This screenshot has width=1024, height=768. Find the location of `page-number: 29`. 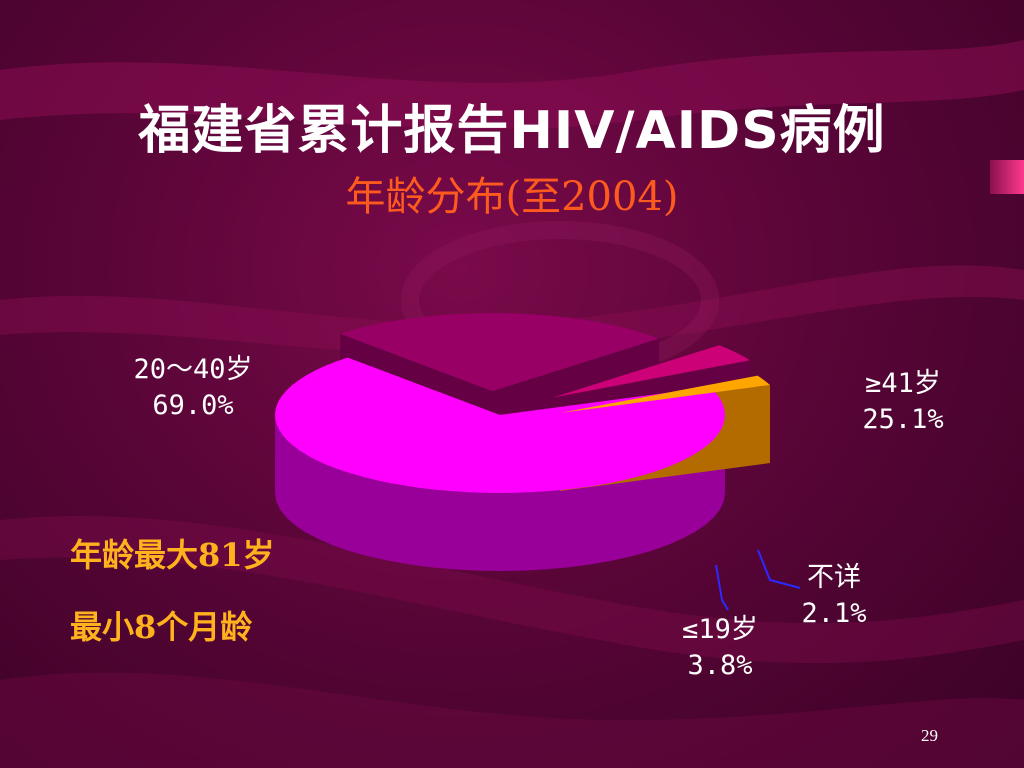

page-number: 29 is located at coordinates (929, 735).